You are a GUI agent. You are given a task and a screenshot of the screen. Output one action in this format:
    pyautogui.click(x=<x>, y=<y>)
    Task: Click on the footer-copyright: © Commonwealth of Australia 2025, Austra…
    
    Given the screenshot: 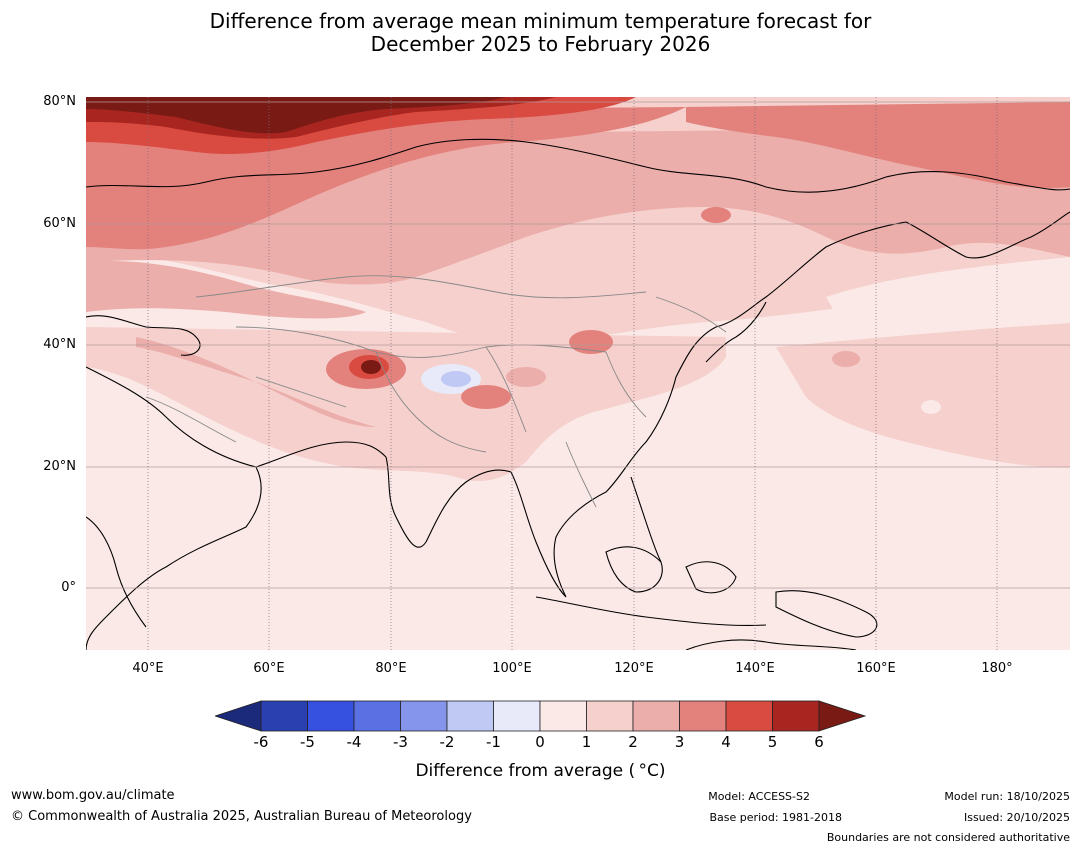 What is the action you would take?
    pyautogui.click(x=241, y=816)
    